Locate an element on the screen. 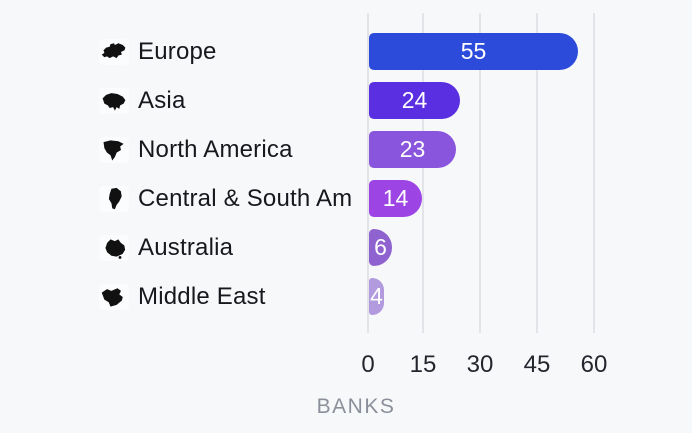 This screenshot has width=692, height=433. bar-value: 24 is located at coordinates (414, 100).